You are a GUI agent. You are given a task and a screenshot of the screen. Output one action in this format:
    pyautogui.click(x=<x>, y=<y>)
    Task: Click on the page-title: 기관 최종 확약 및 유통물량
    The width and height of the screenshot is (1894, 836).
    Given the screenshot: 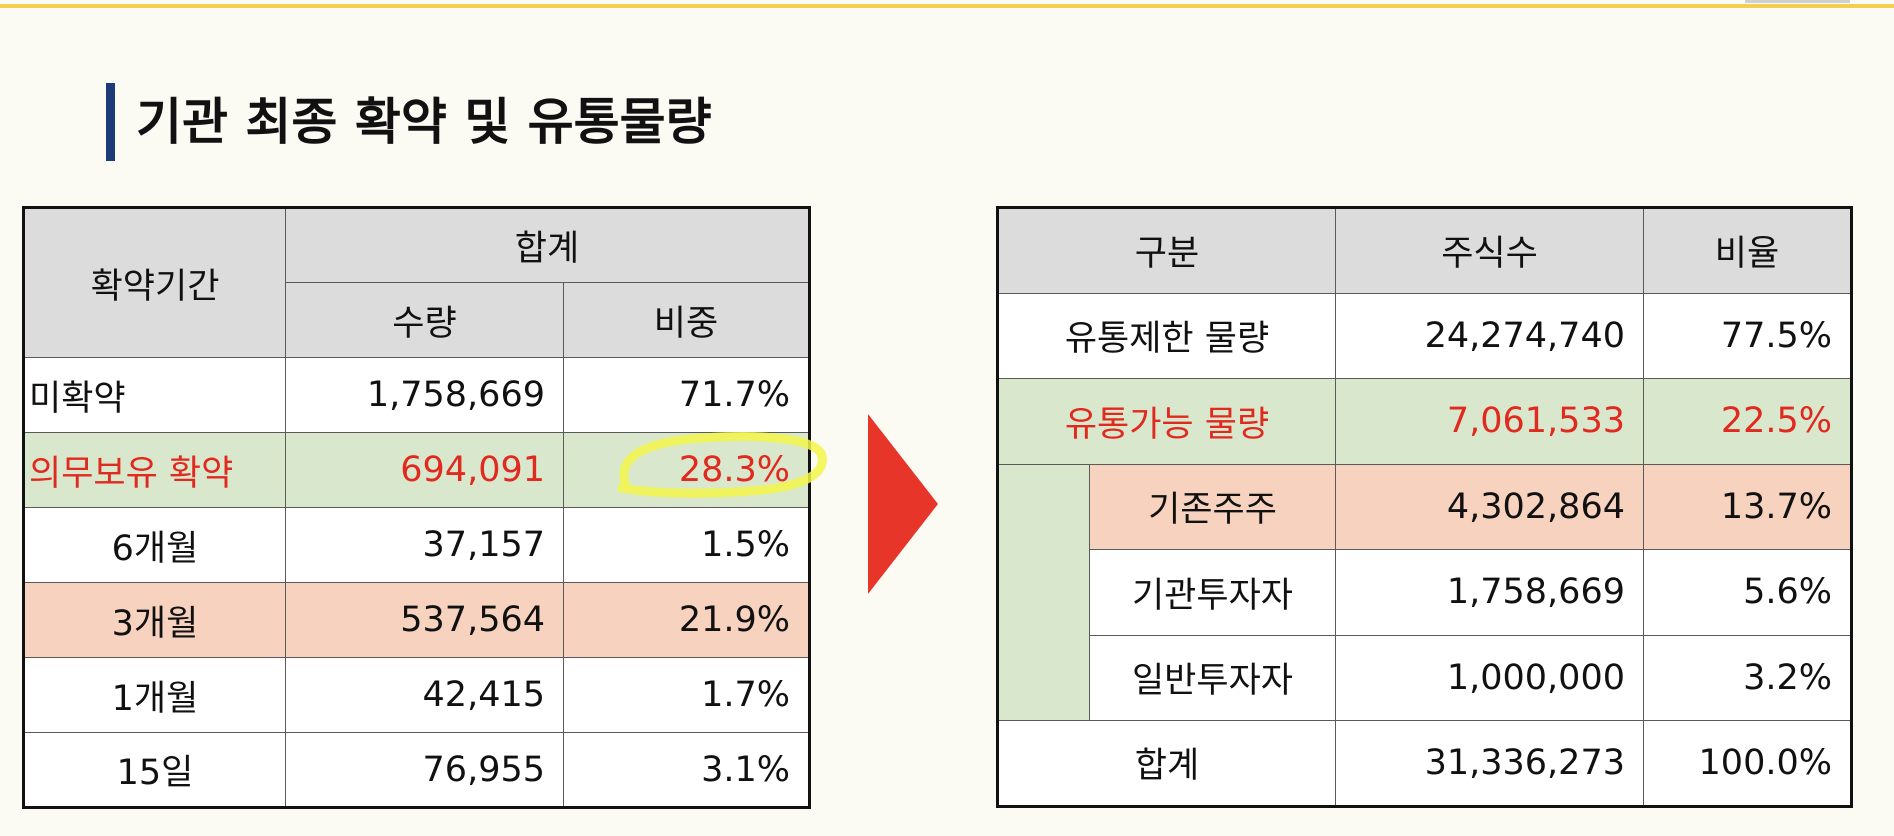 What is the action you would take?
    pyautogui.click(x=424, y=122)
    